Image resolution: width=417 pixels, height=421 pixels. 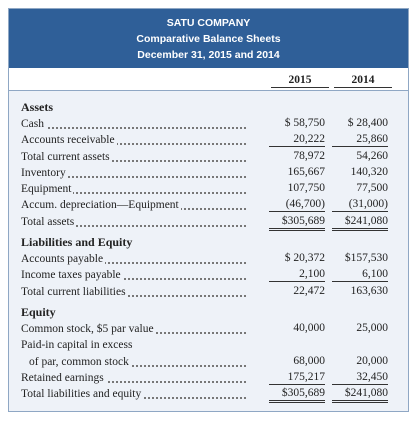 What do you see at coordinates (209, 172) in the screenshot?
I see `table-row: Inventory 165,667 140,320` at bounding box center [209, 172].